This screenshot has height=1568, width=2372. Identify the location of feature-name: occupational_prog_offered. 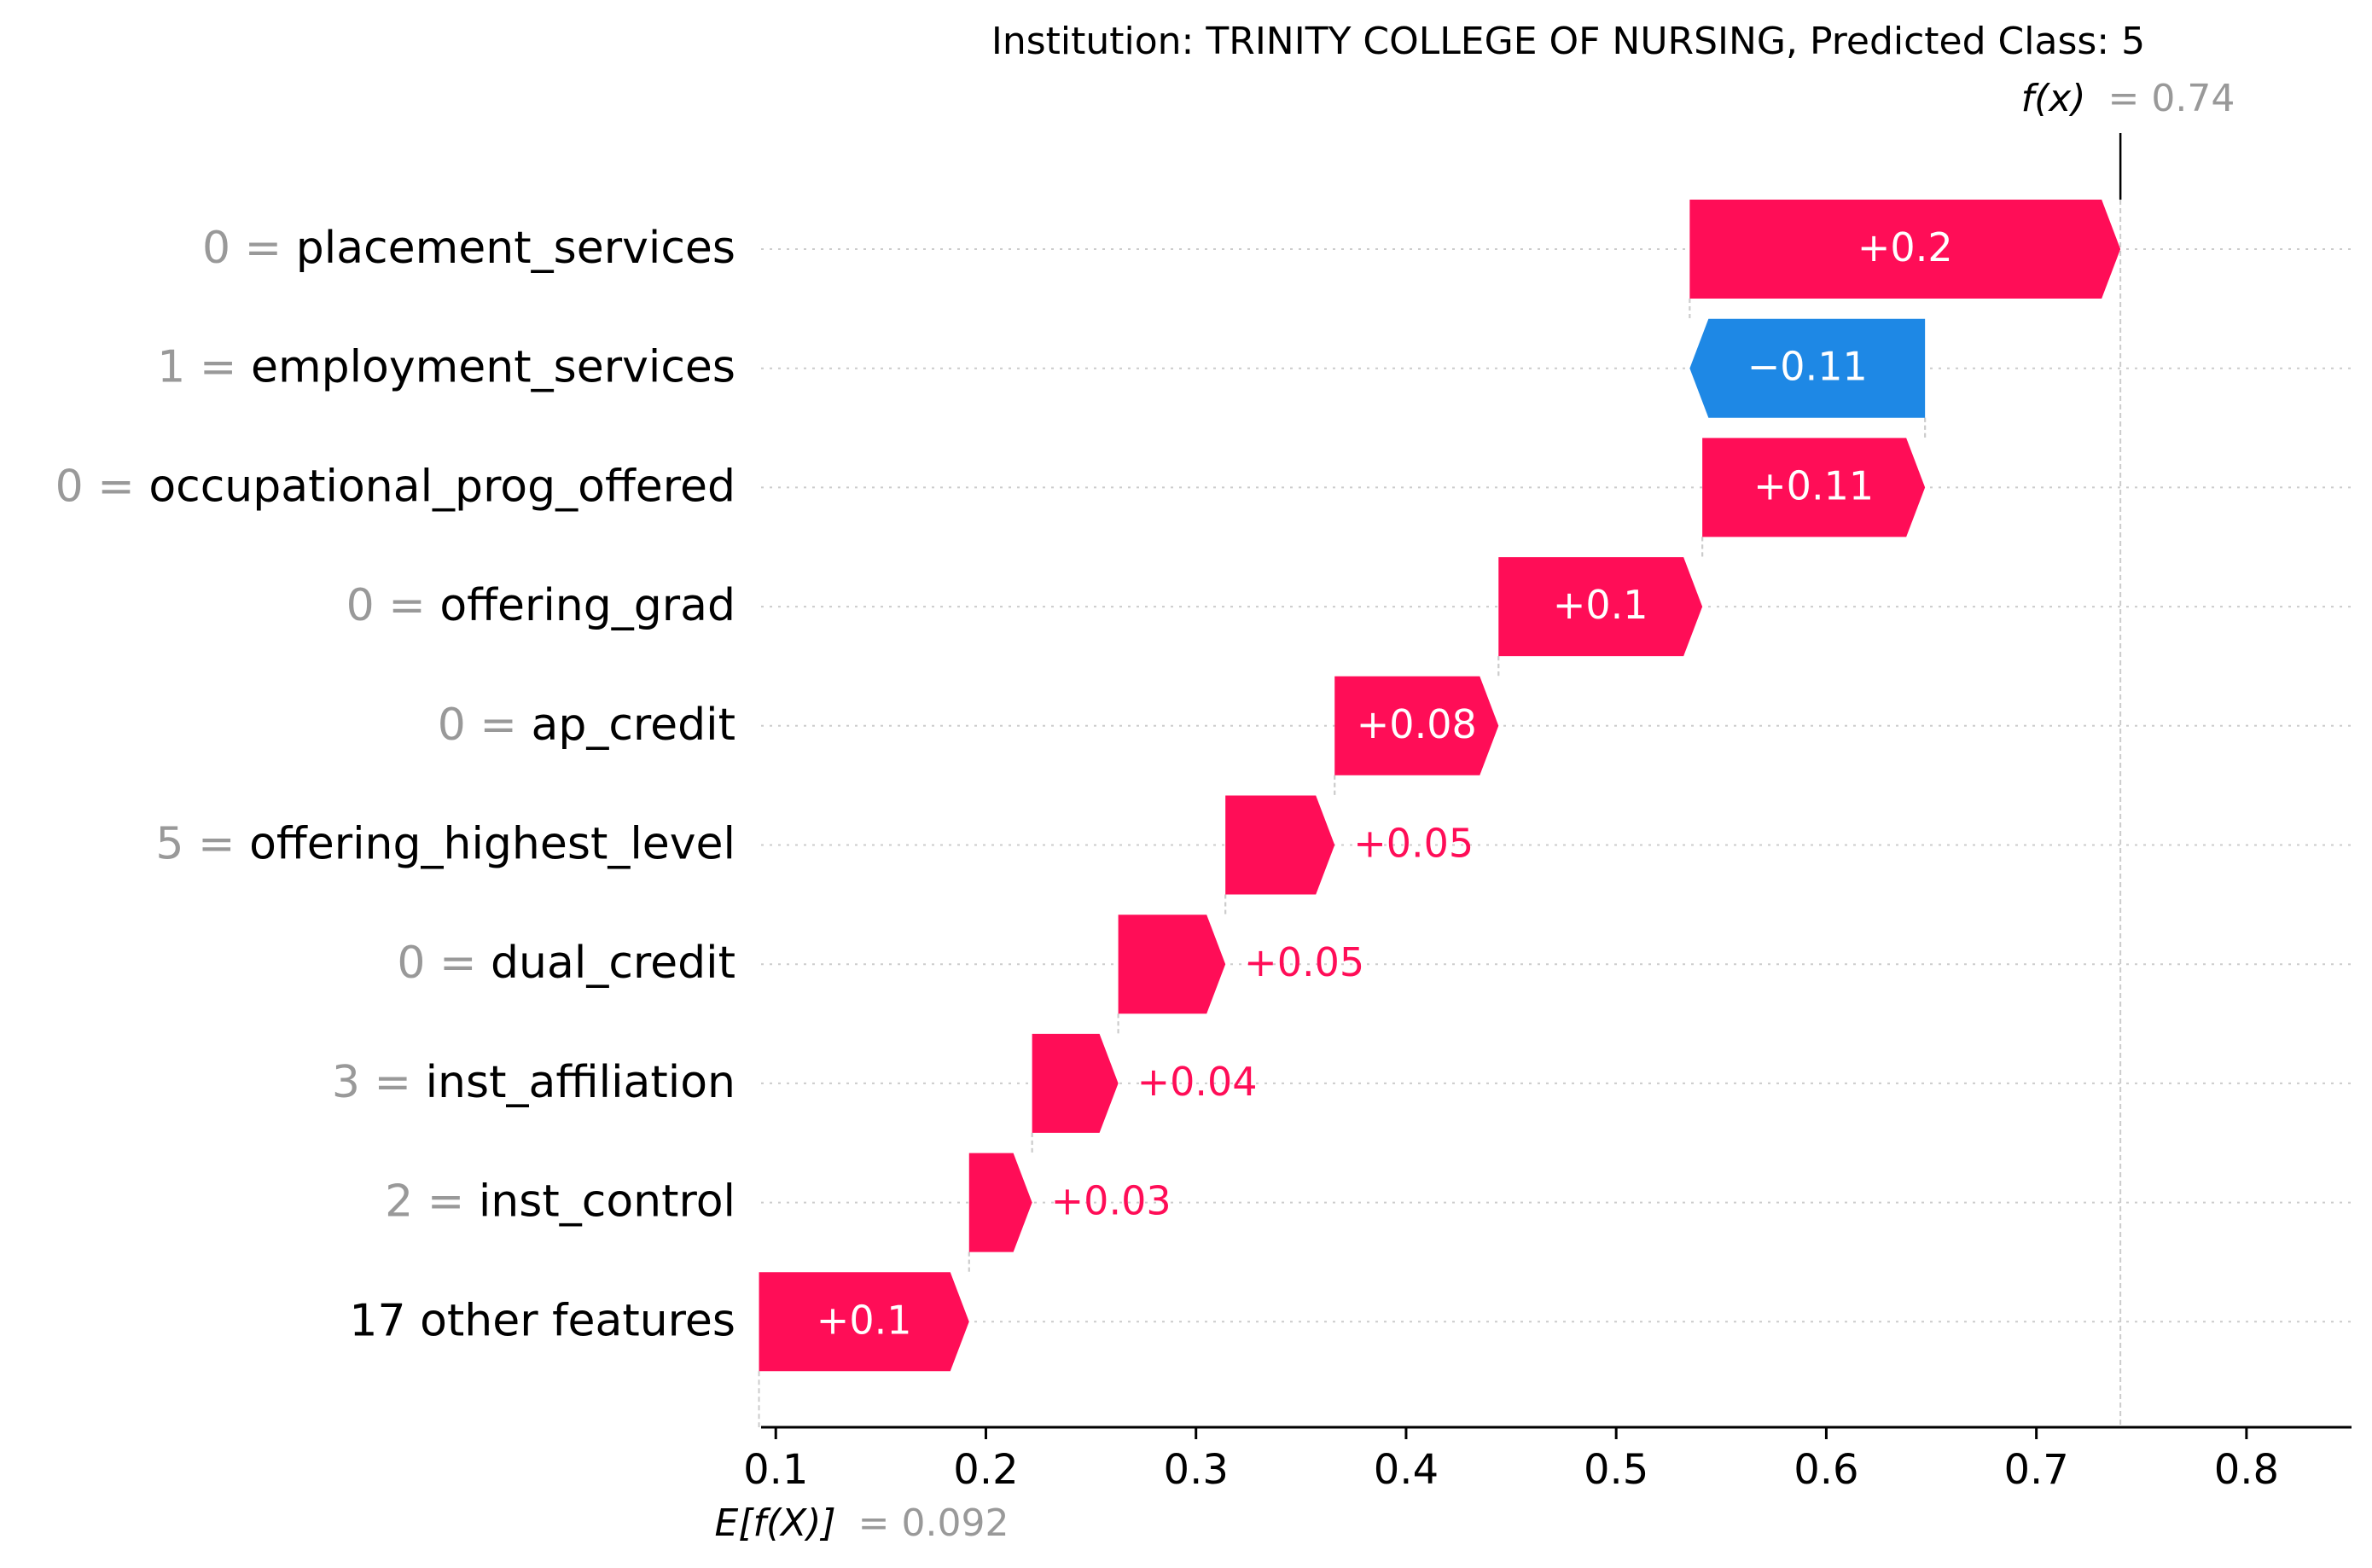
(441, 486).